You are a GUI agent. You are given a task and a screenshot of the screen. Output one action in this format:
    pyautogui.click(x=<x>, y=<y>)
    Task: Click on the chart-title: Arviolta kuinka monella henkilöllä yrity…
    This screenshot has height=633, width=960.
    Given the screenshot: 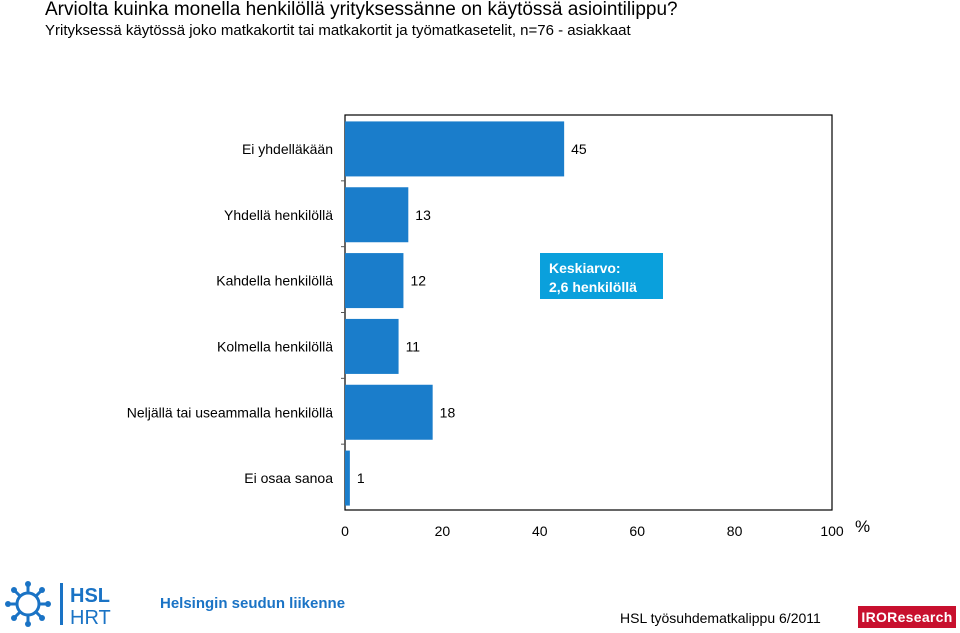 What is the action you would take?
    pyautogui.click(x=361, y=10)
    